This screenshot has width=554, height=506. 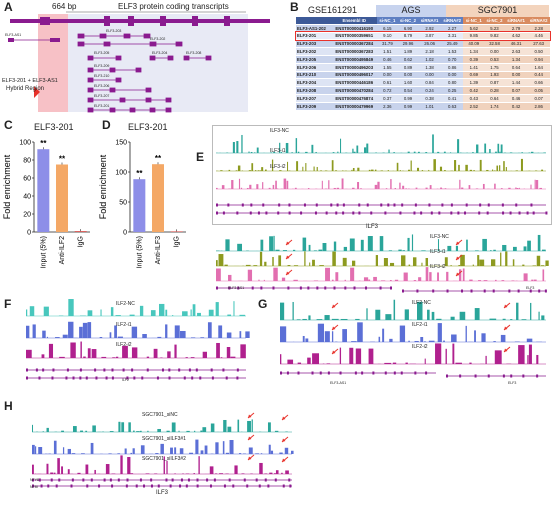 What do you see at coordinates (354, 59) in the screenshot?
I see `table-cell: ENST00000495849` at bounding box center [354, 59].